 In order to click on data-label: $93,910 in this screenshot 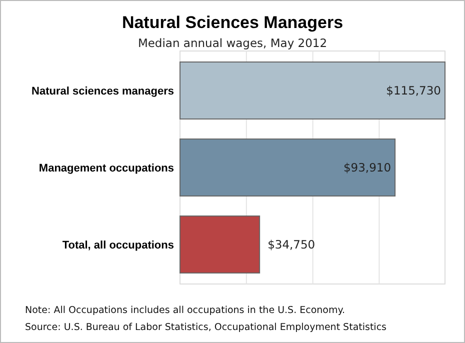, I will do `click(367, 167)`.